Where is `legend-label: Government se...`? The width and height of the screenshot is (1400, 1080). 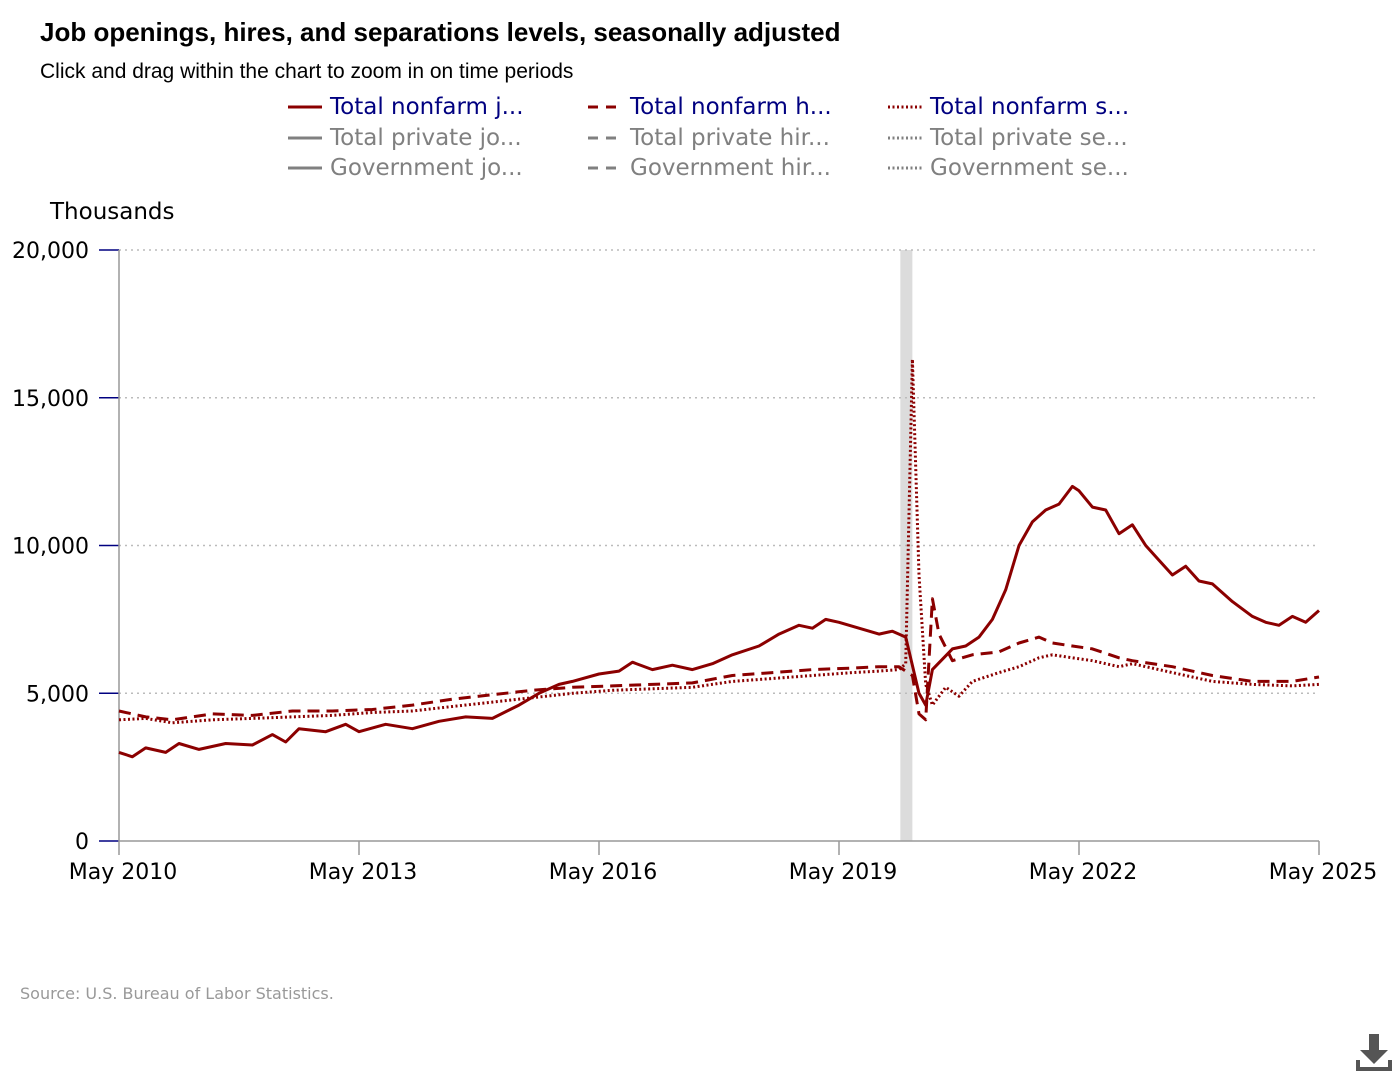 legend-label: Government se... is located at coordinates (1029, 168).